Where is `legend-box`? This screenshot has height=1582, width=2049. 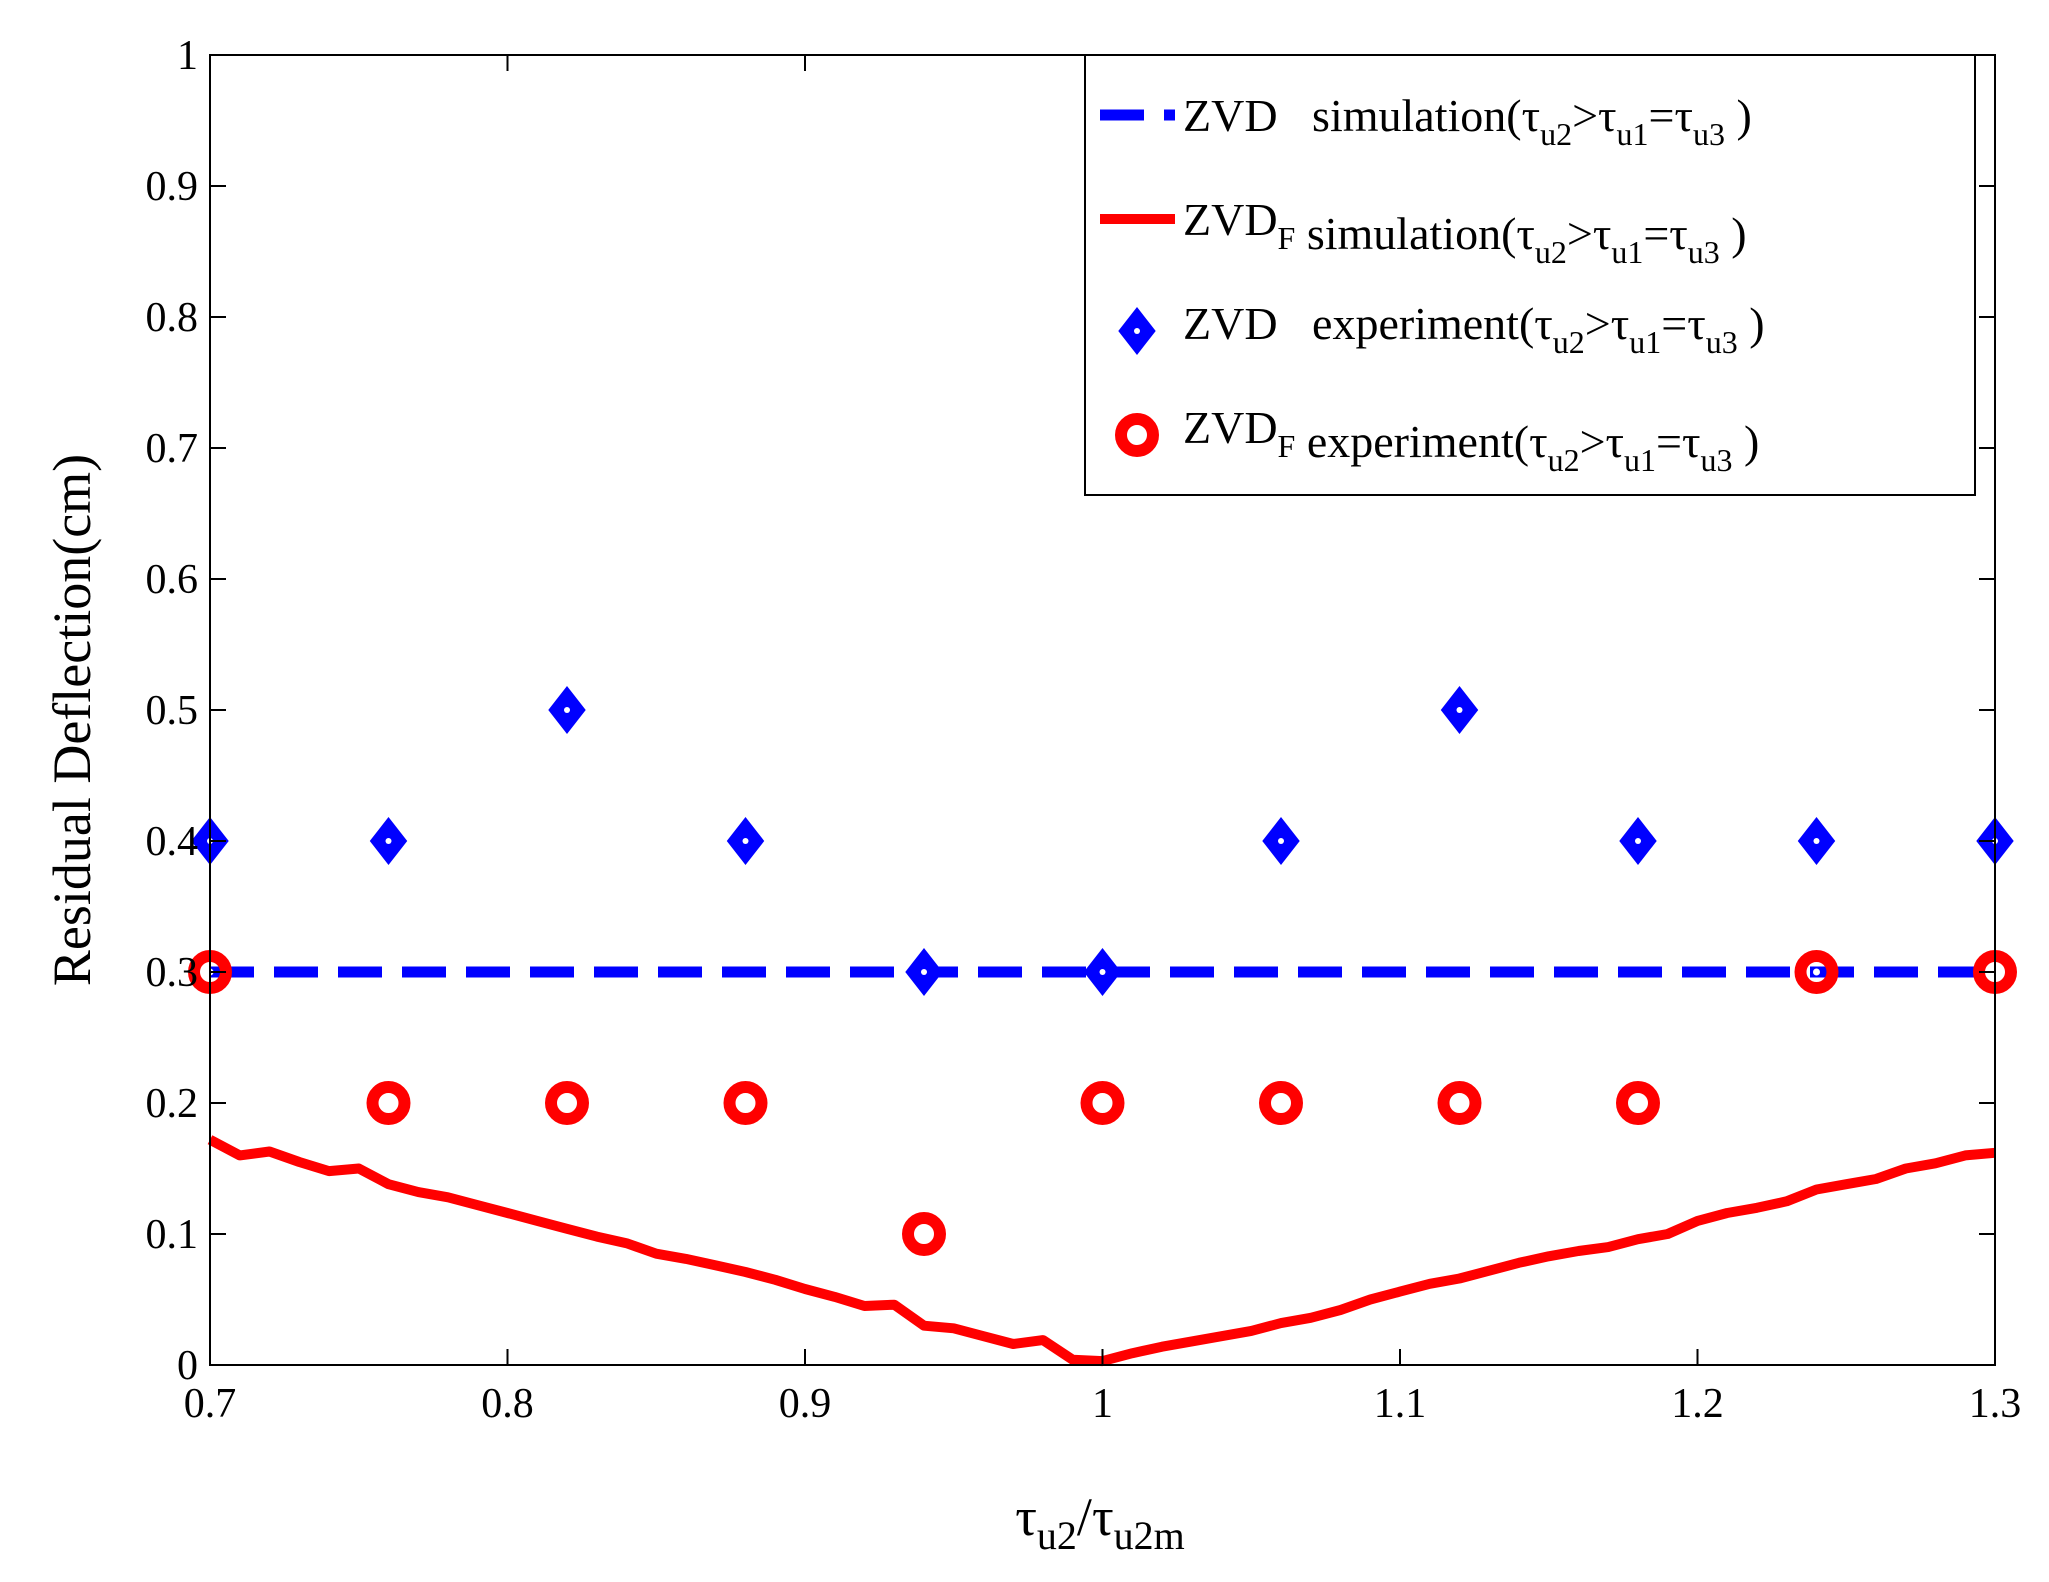
legend-box is located at coordinates (1530, 275).